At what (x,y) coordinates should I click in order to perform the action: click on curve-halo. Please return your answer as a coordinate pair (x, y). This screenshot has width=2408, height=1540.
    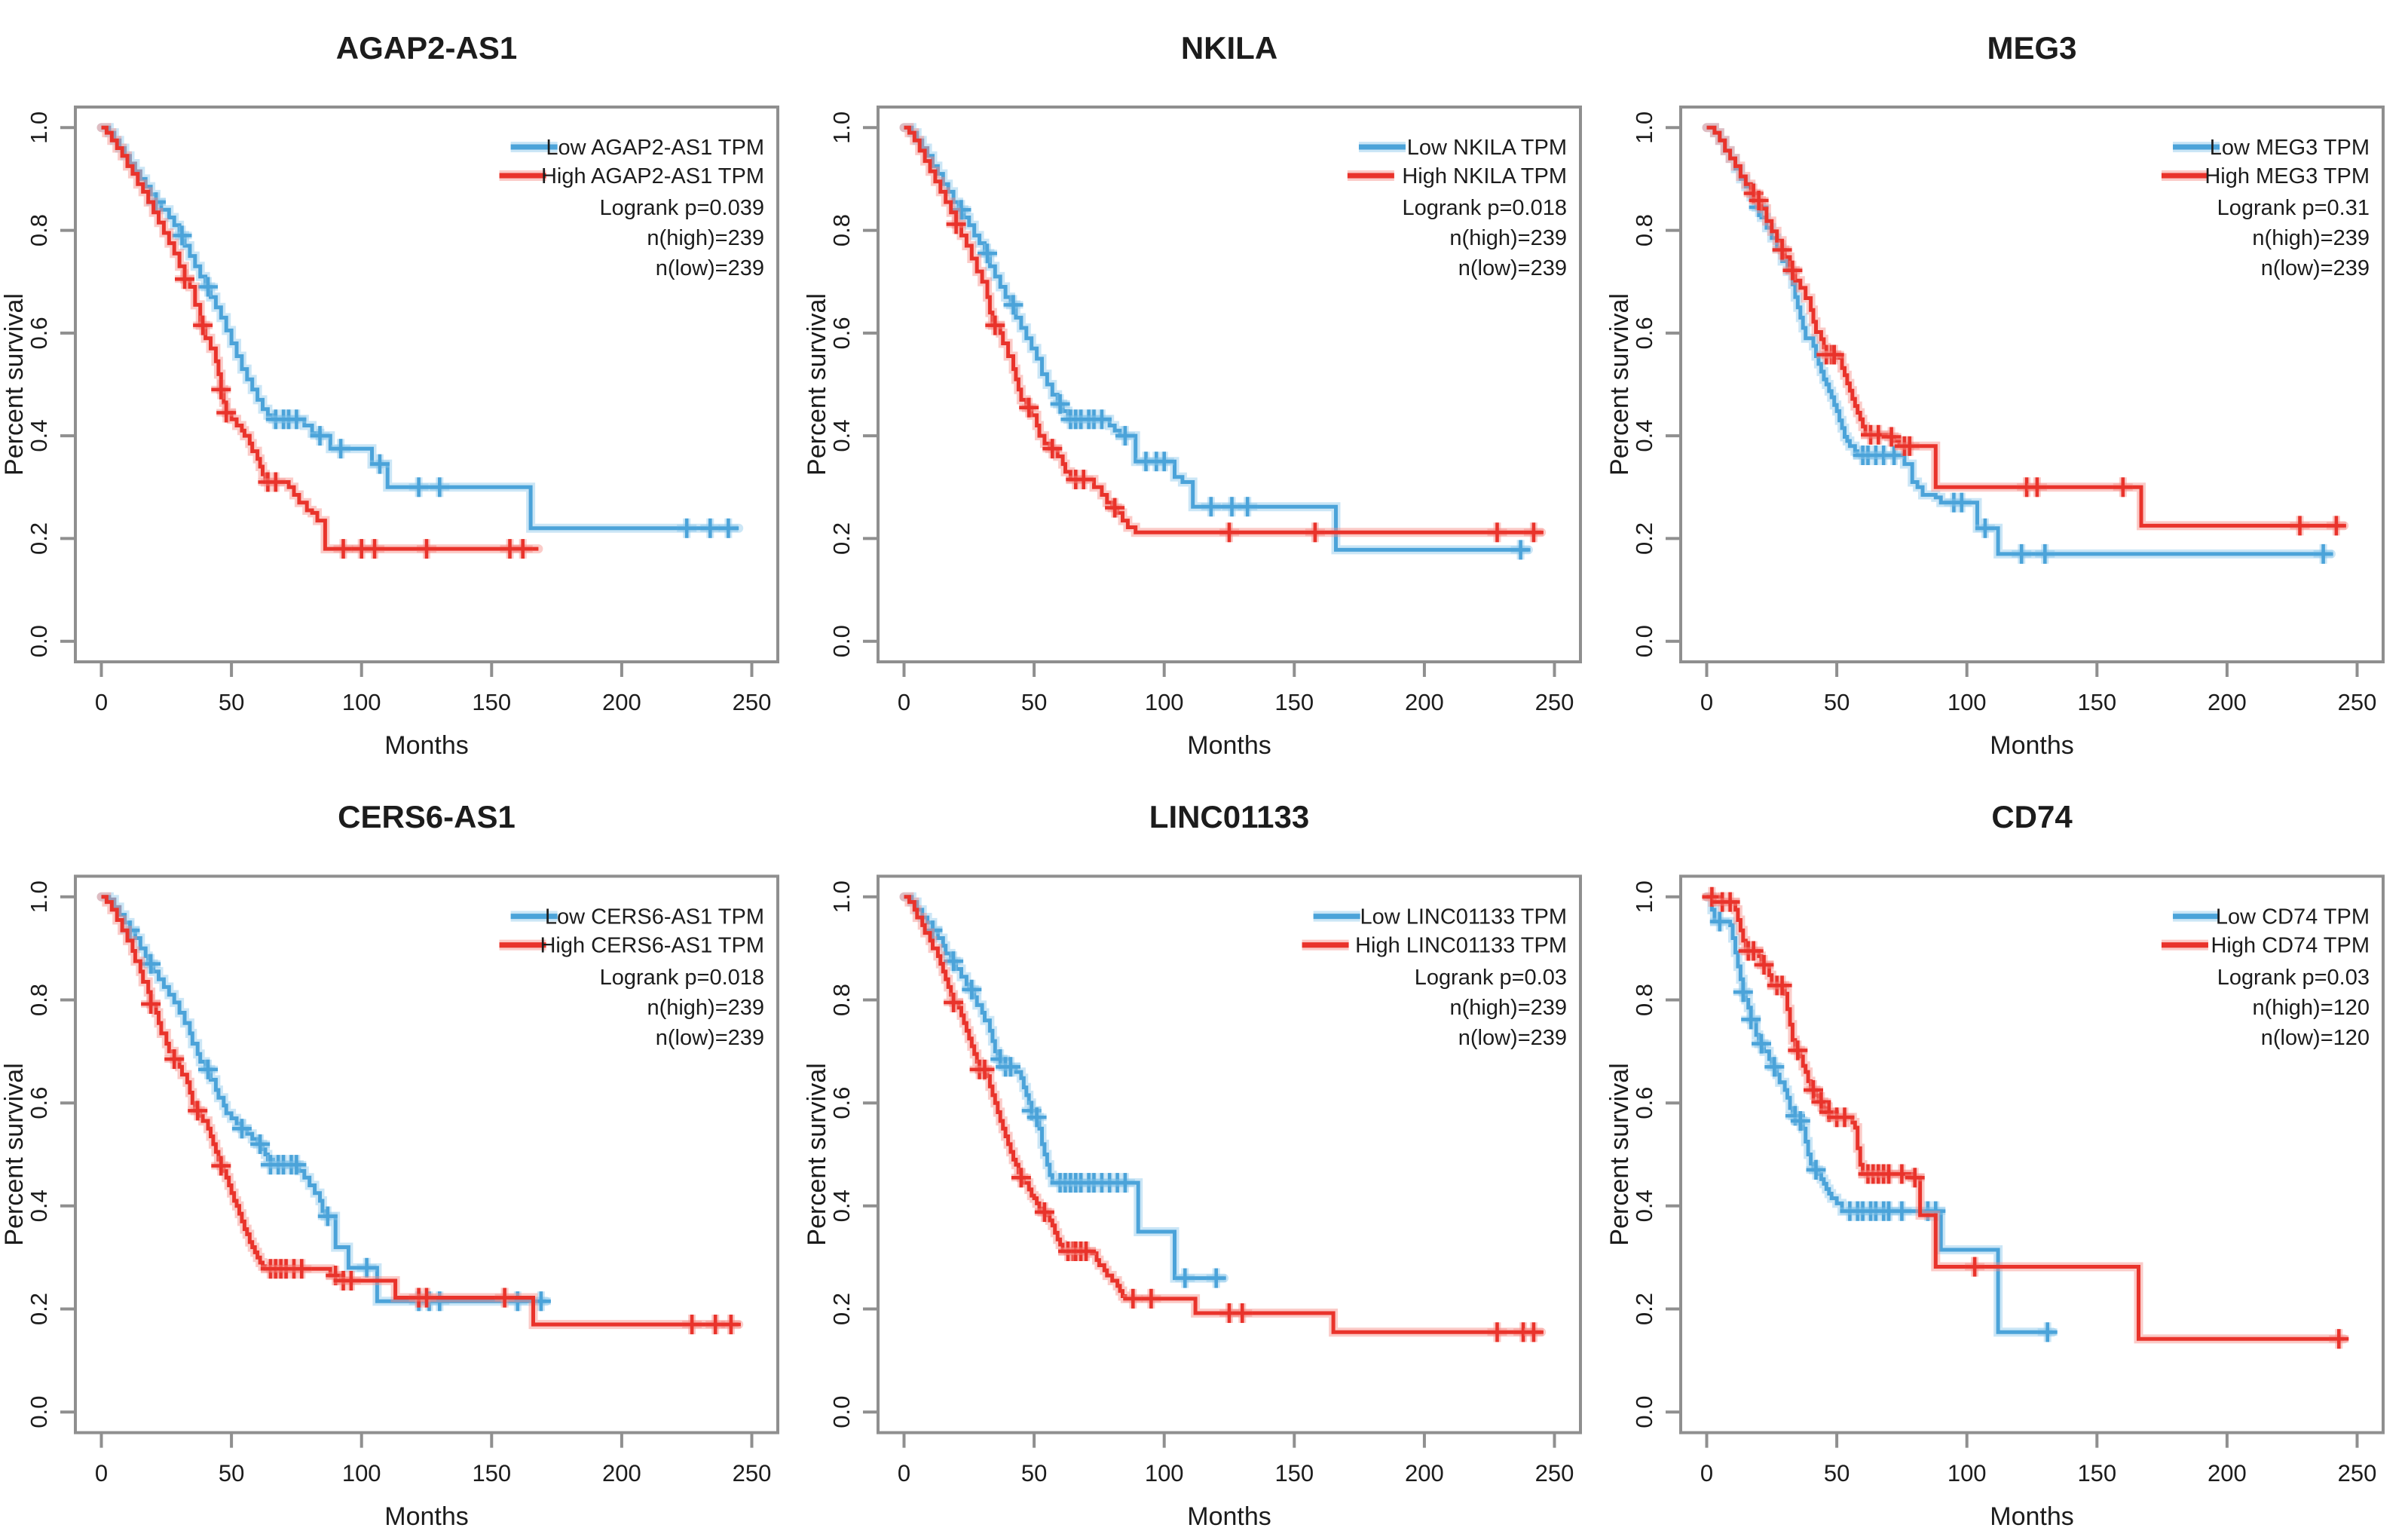
    Looking at the image, I should click on (323, 1099).